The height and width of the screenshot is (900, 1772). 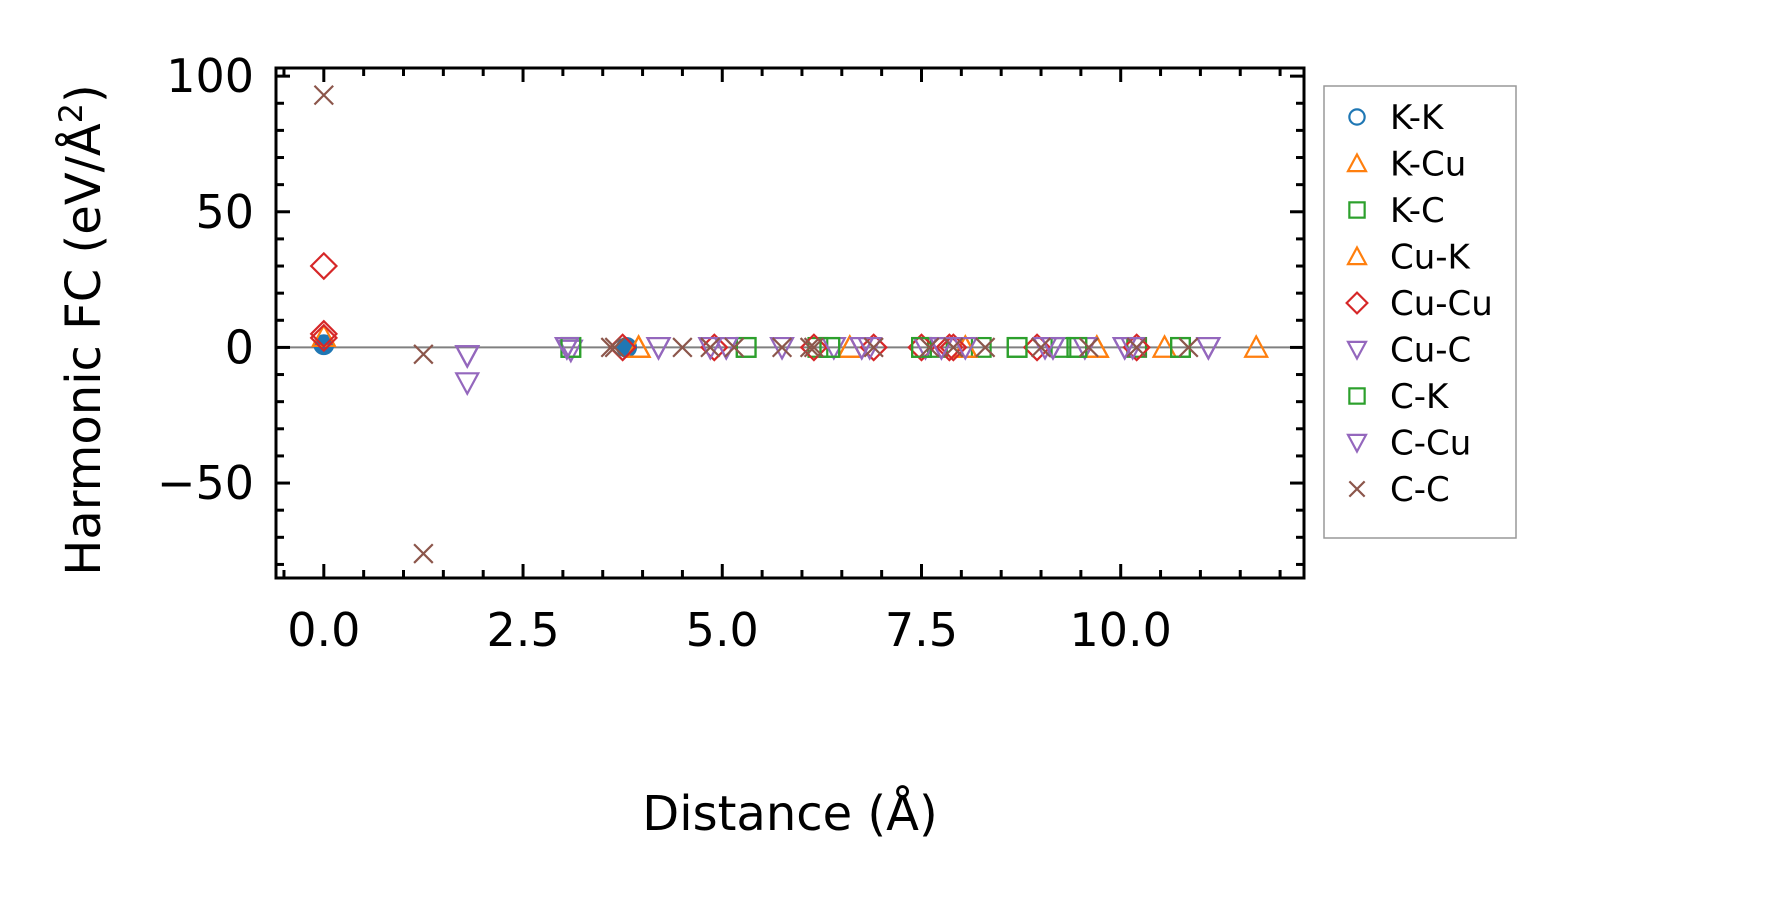 What do you see at coordinates (210, 76) in the screenshot?
I see `y-tick-label: 100` at bounding box center [210, 76].